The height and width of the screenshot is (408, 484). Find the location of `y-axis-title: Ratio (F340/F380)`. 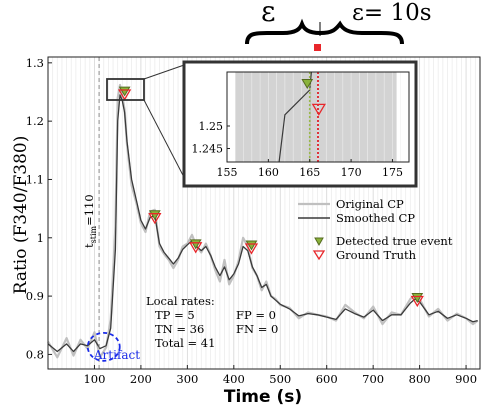

y-axis-title: Ratio (F340/F380) is located at coordinates (21, 215).